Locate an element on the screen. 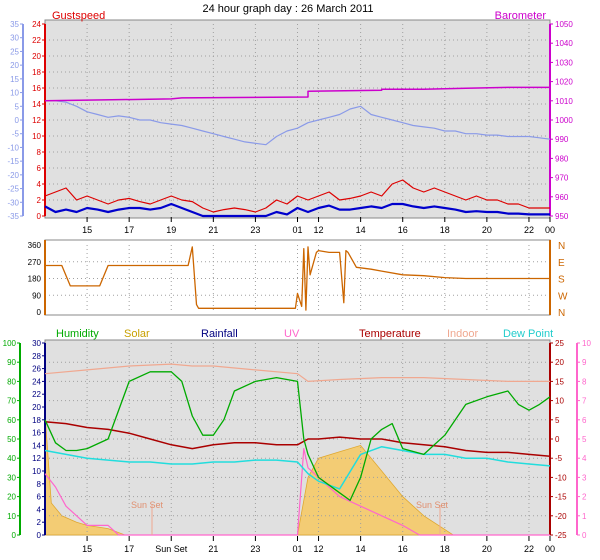 The width and height of the screenshot is (600, 560). x-tick-label: 23 is located at coordinates (255, 230).